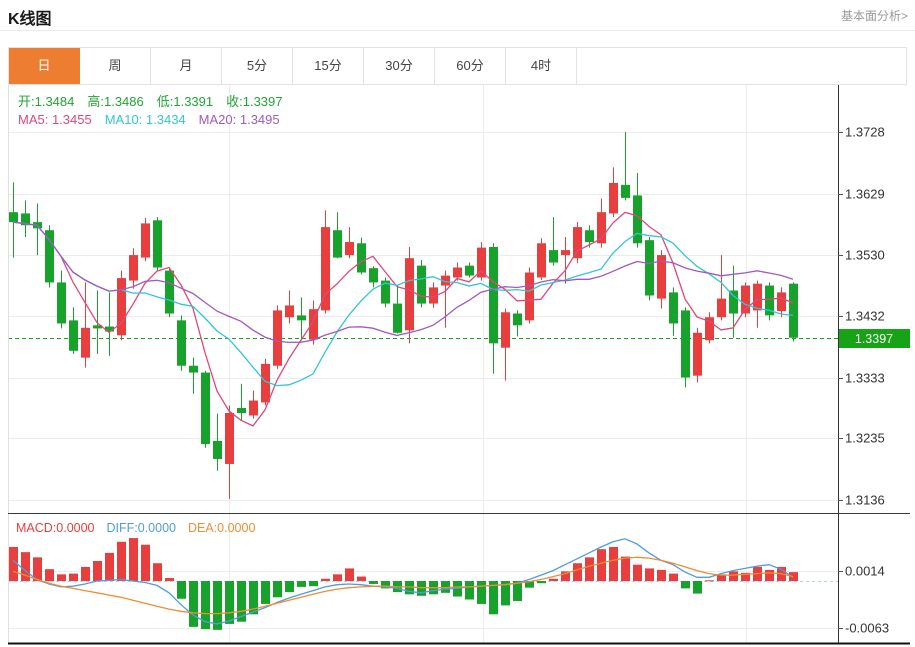  Describe the element at coordinates (874, 339) in the screenshot. I see `last-price-badge-label: 1.3397` at that location.